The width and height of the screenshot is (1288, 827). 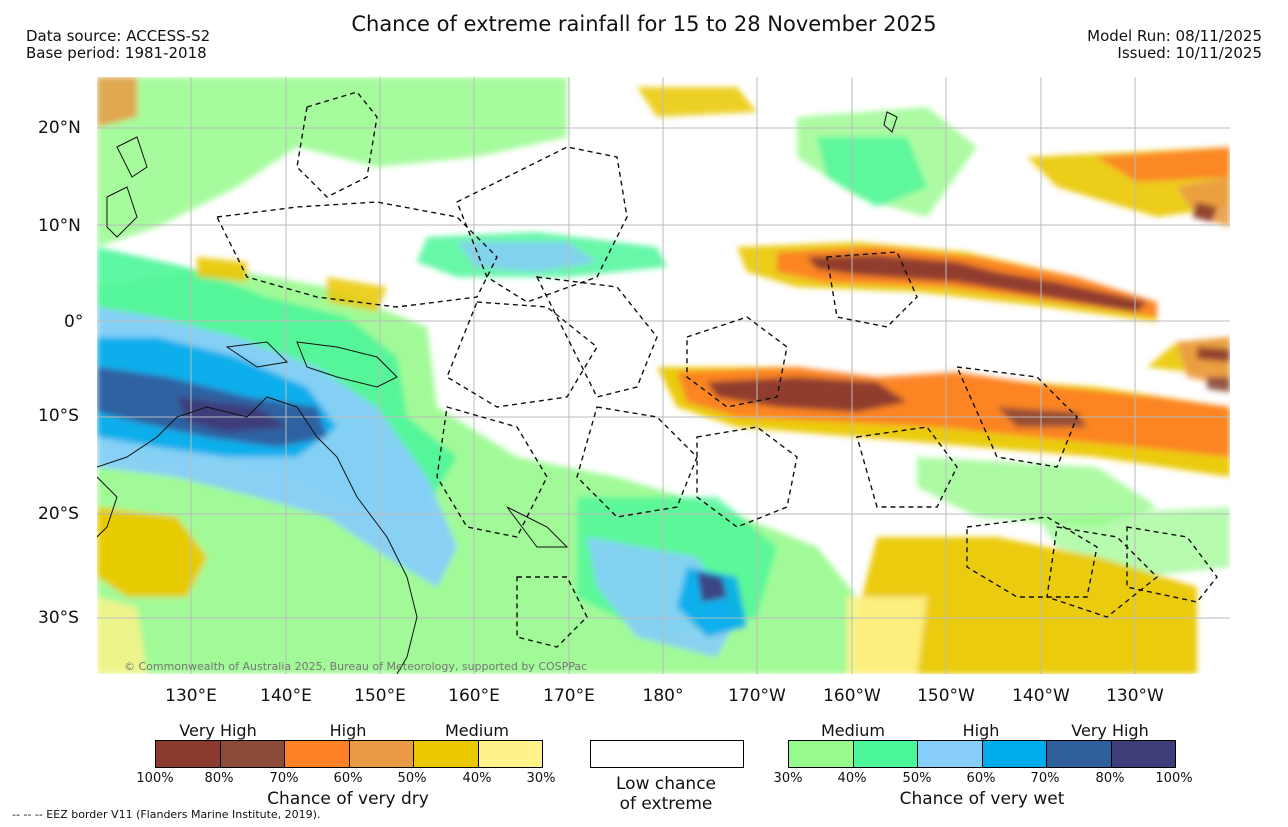 What do you see at coordinates (663, 696) in the screenshot?
I see `lon-label-180: 180°` at bounding box center [663, 696].